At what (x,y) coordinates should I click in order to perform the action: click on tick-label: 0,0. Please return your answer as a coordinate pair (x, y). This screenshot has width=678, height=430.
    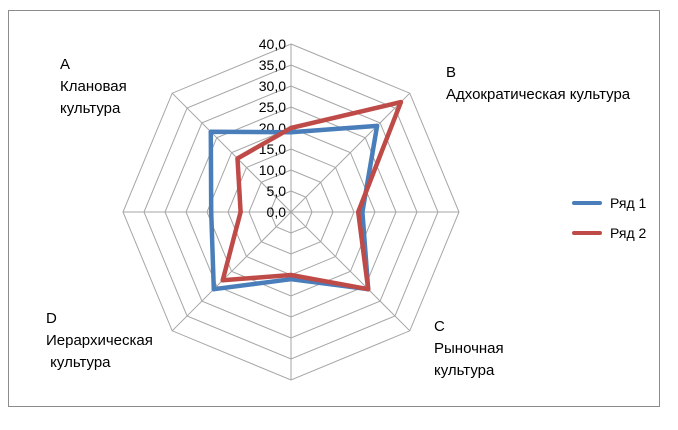
    Looking at the image, I should click on (277, 212).